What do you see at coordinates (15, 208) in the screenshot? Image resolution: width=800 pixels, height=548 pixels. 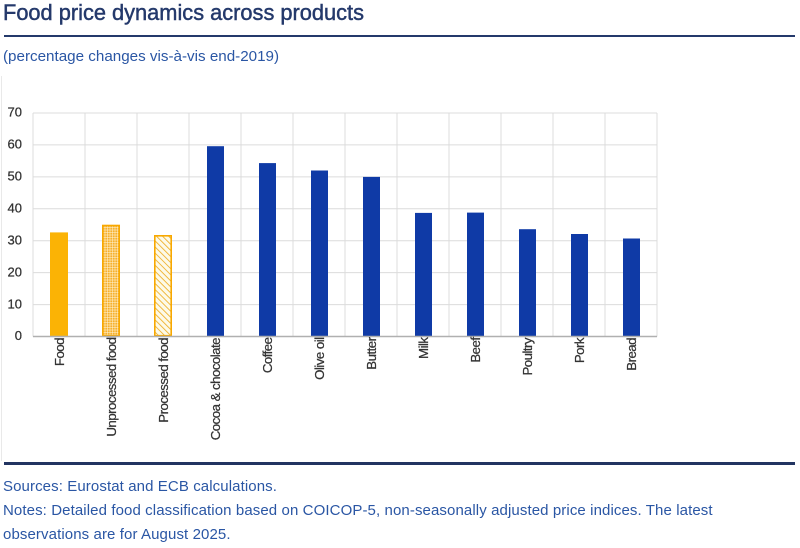 I see `svg-text: 40` at bounding box center [15, 208].